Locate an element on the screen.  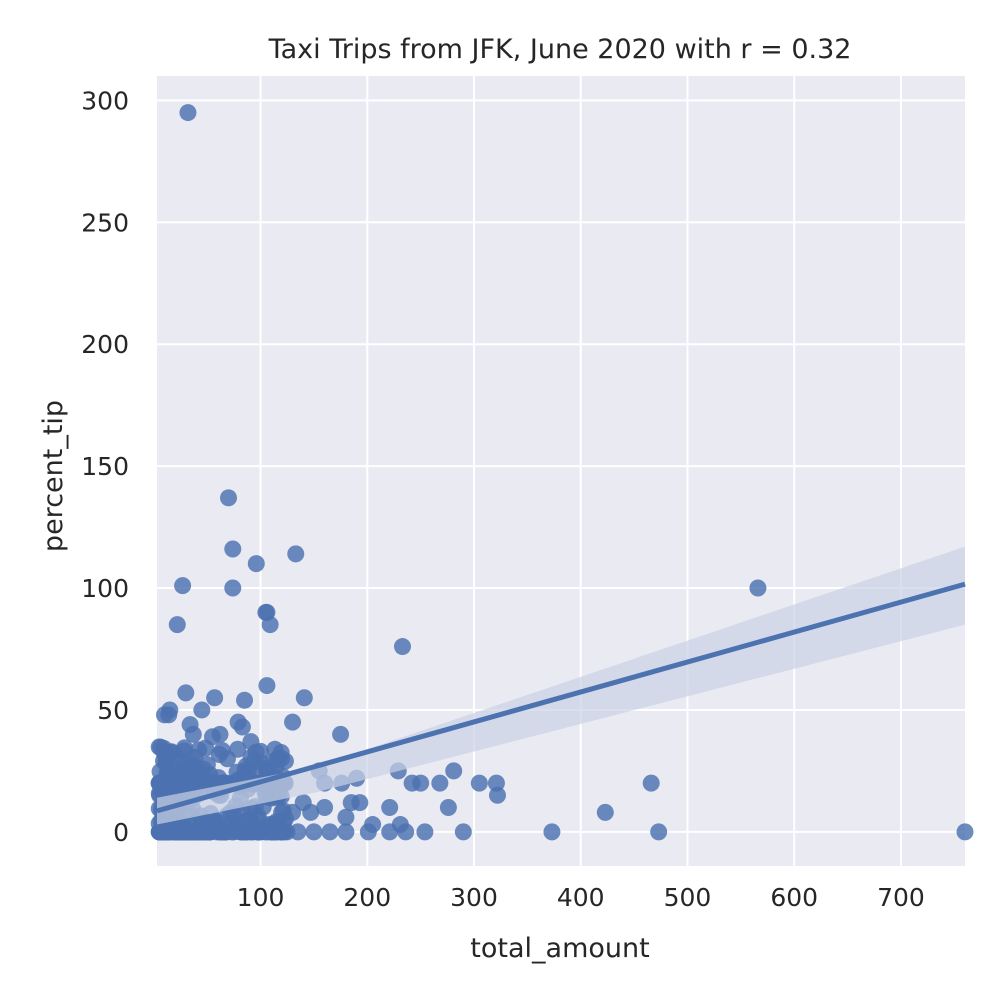
x-axis-label: total_amount is located at coordinates (559, 948).